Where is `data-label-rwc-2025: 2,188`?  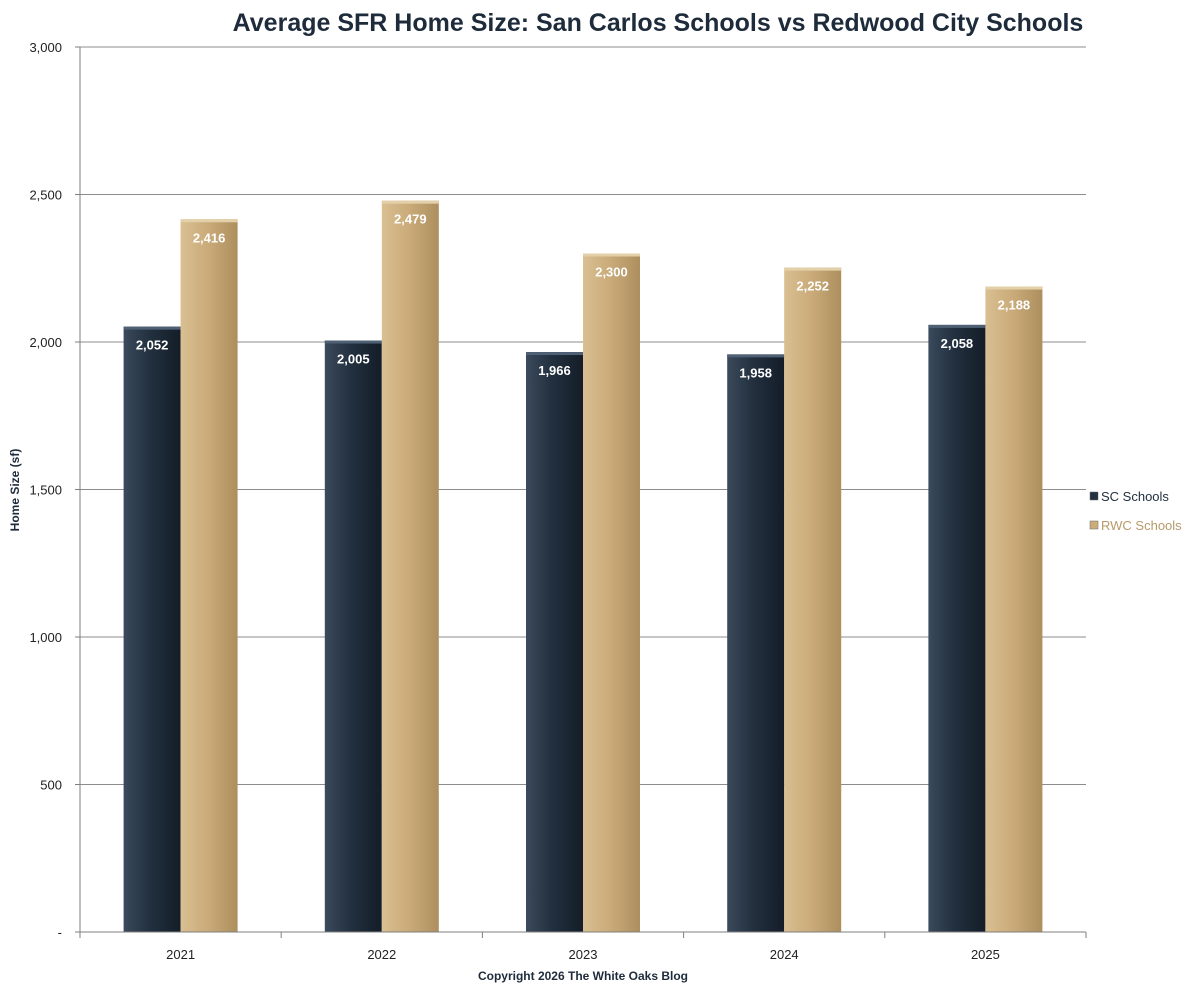
data-label-rwc-2025: 2,188 is located at coordinates (1014, 305).